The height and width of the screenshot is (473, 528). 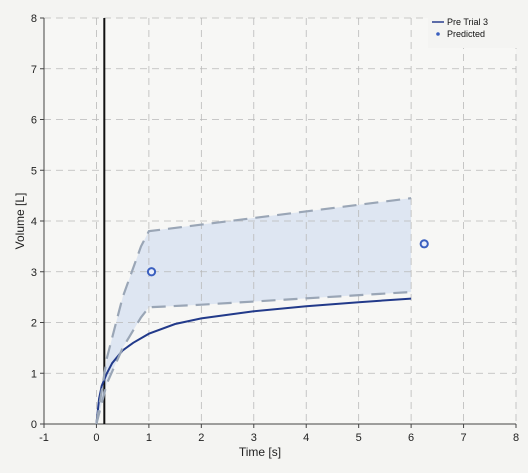 I want to click on x-tick-label: 6, so click(x=411, y=438).